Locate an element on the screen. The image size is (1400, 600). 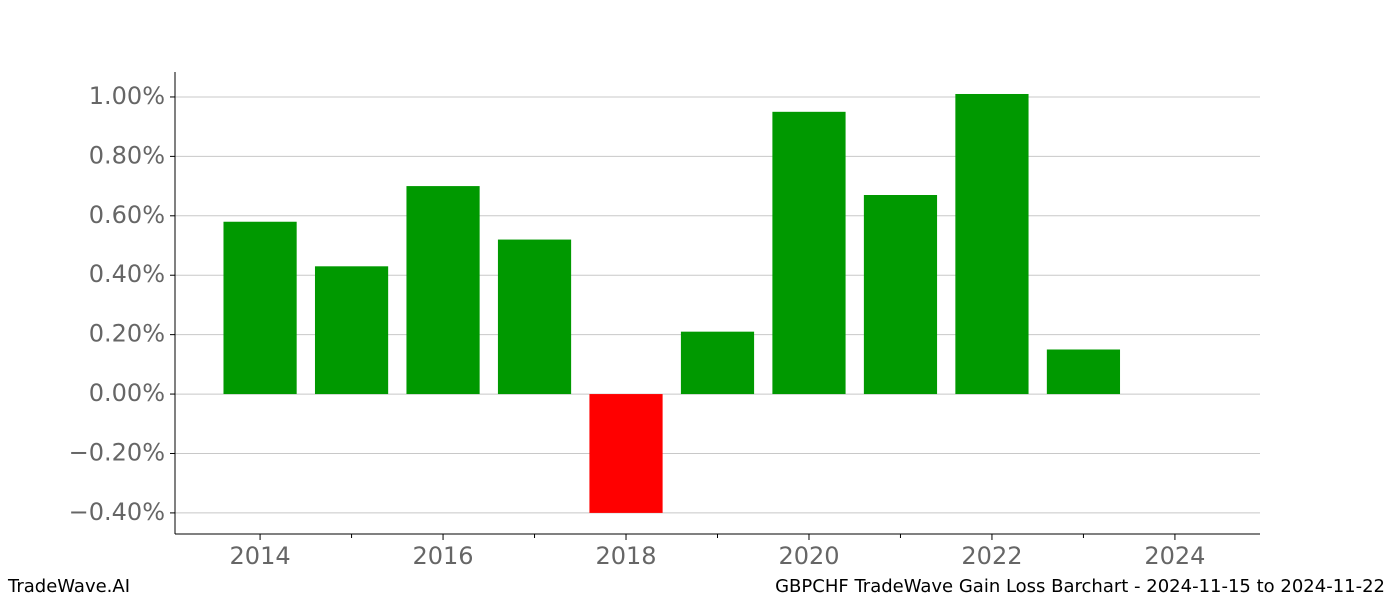
x-tick-label: 2022 is located at coordinates (991, 556).